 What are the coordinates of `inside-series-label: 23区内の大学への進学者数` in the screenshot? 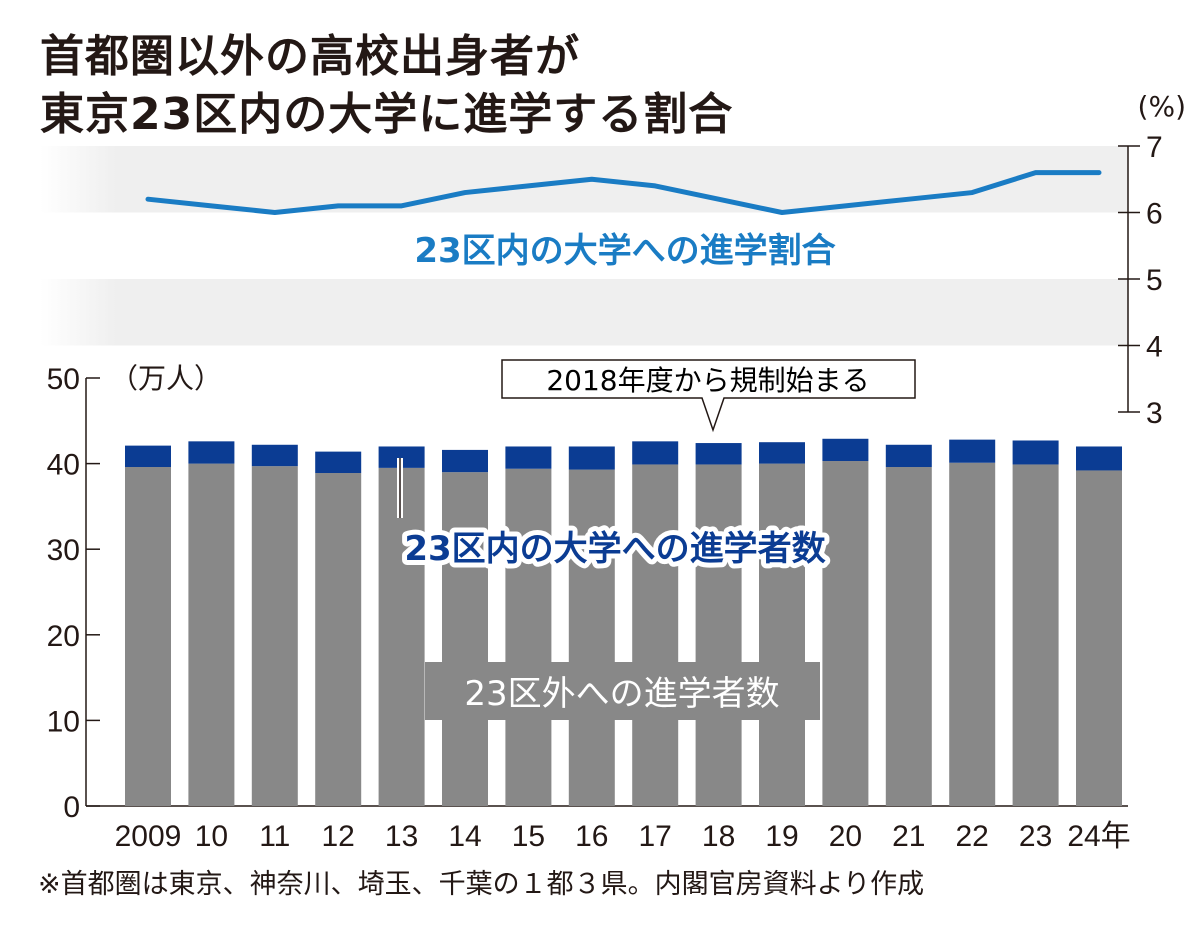 It's located at (614, 549).